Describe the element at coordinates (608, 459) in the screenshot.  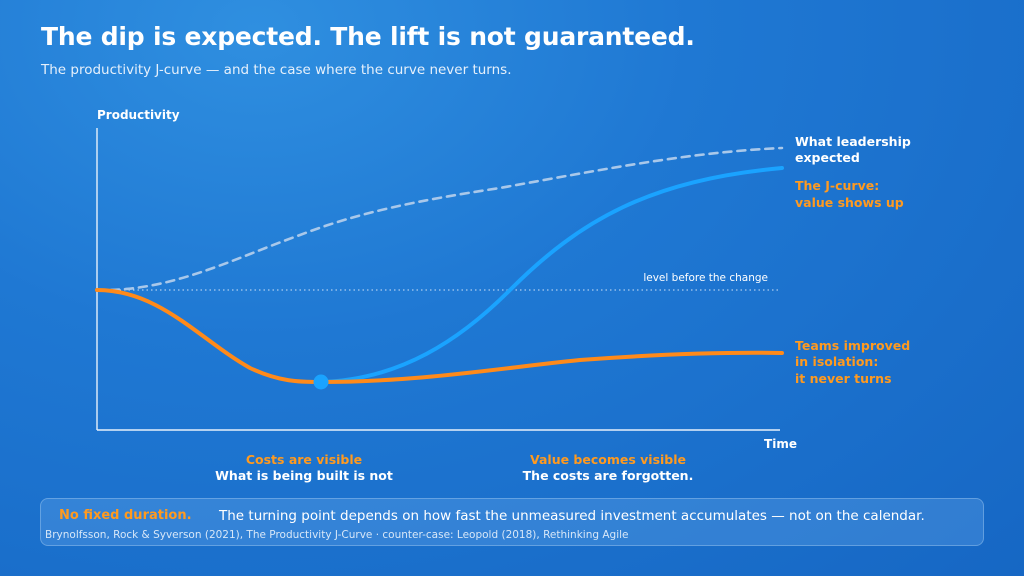
I see `phase-note-value-highlight: Value becomes visible` at that location.